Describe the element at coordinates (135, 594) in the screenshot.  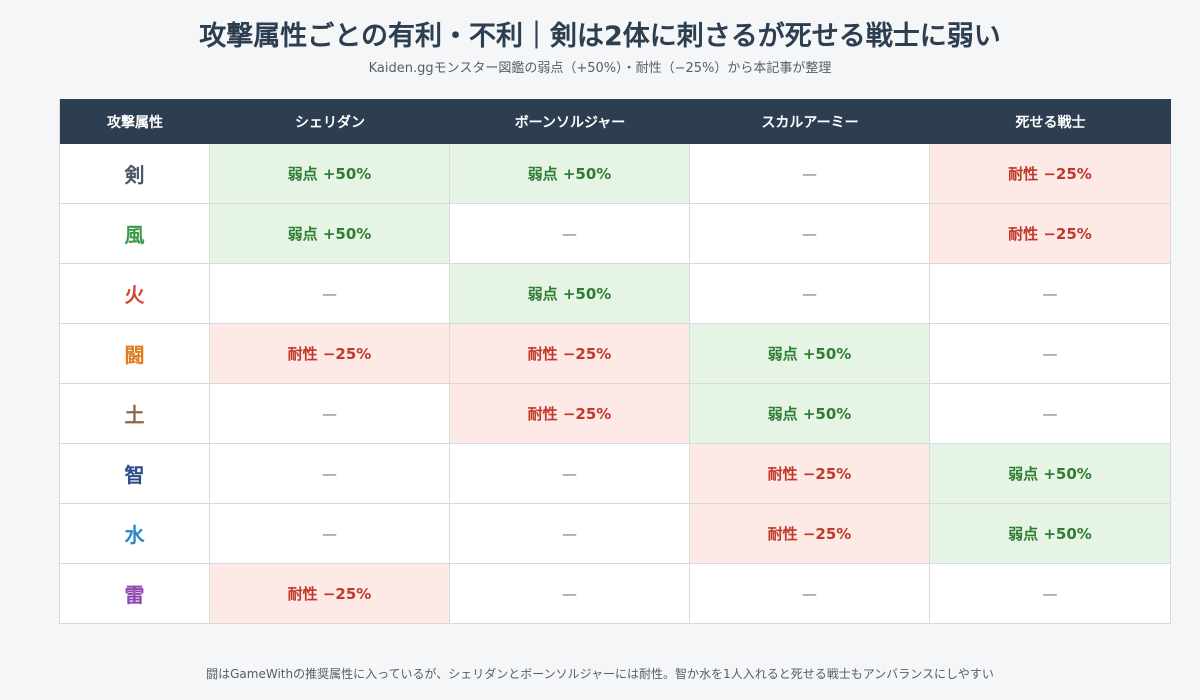
I see `row-attribute-label: 雷` at that location.